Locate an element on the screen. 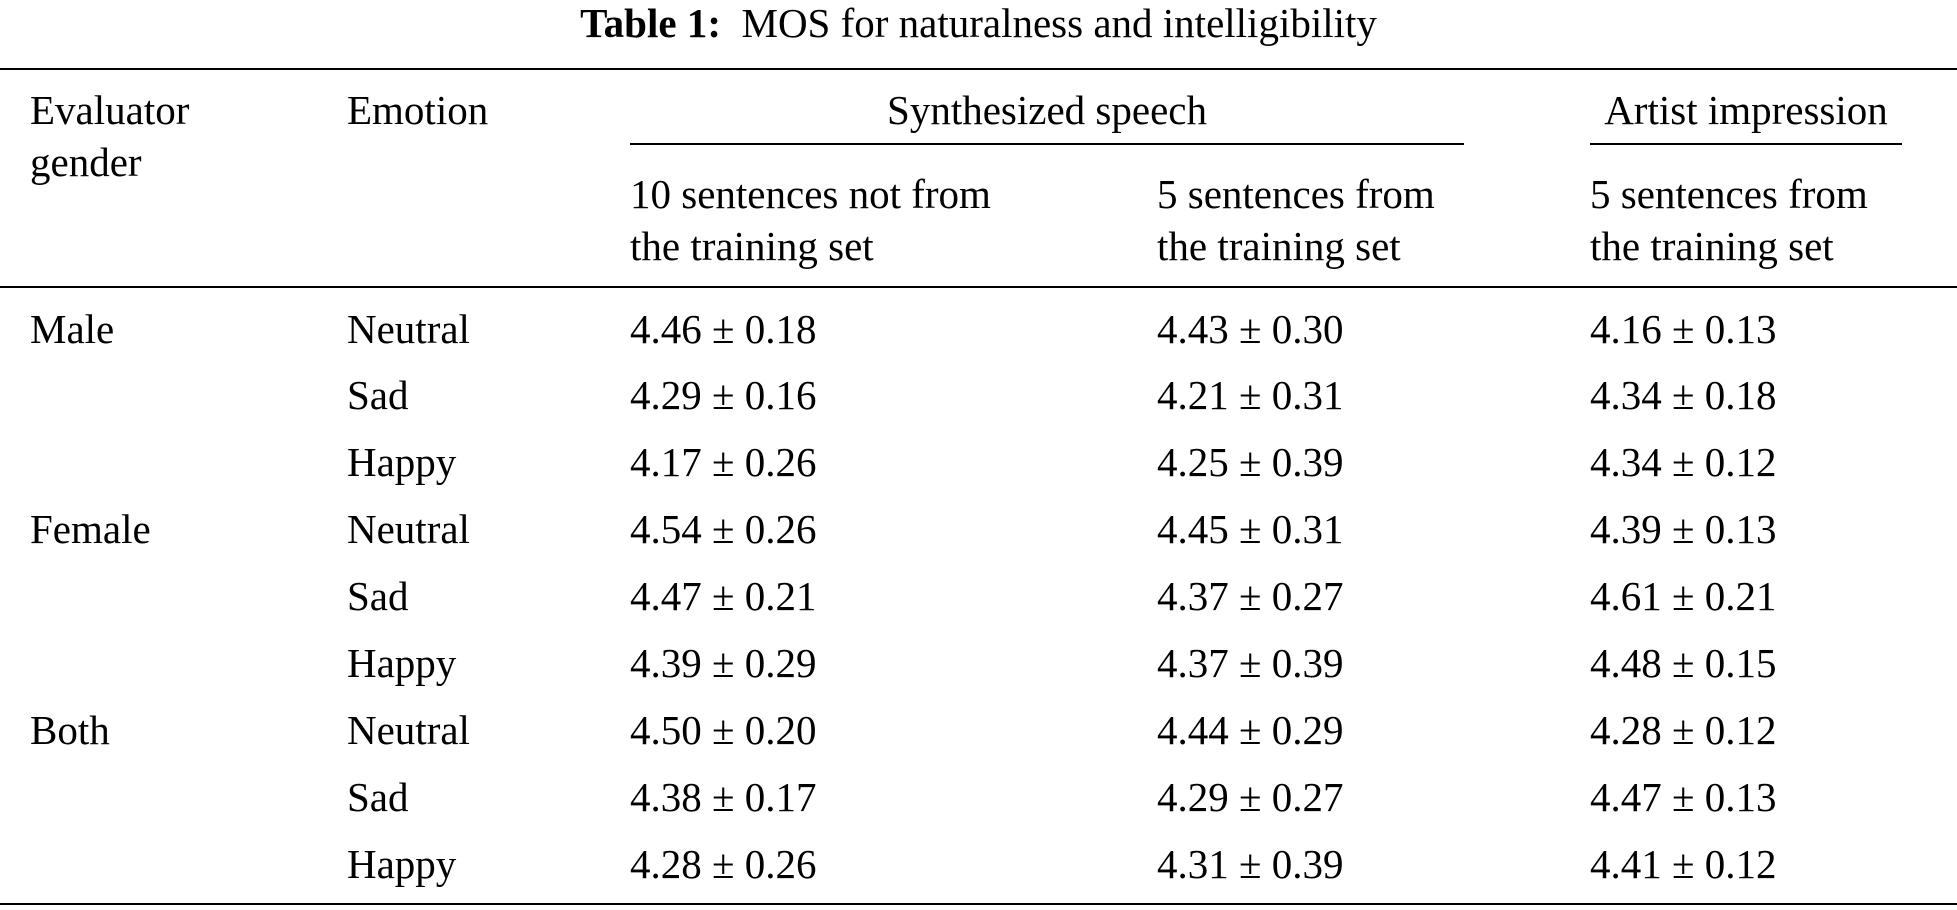  cell-gender: Both is located at coordinates (70, 730).